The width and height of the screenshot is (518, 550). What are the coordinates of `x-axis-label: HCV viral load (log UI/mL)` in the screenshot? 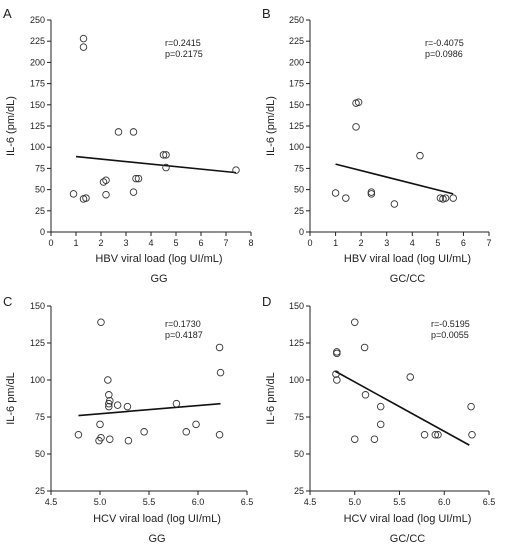 It's located at (408, 519).